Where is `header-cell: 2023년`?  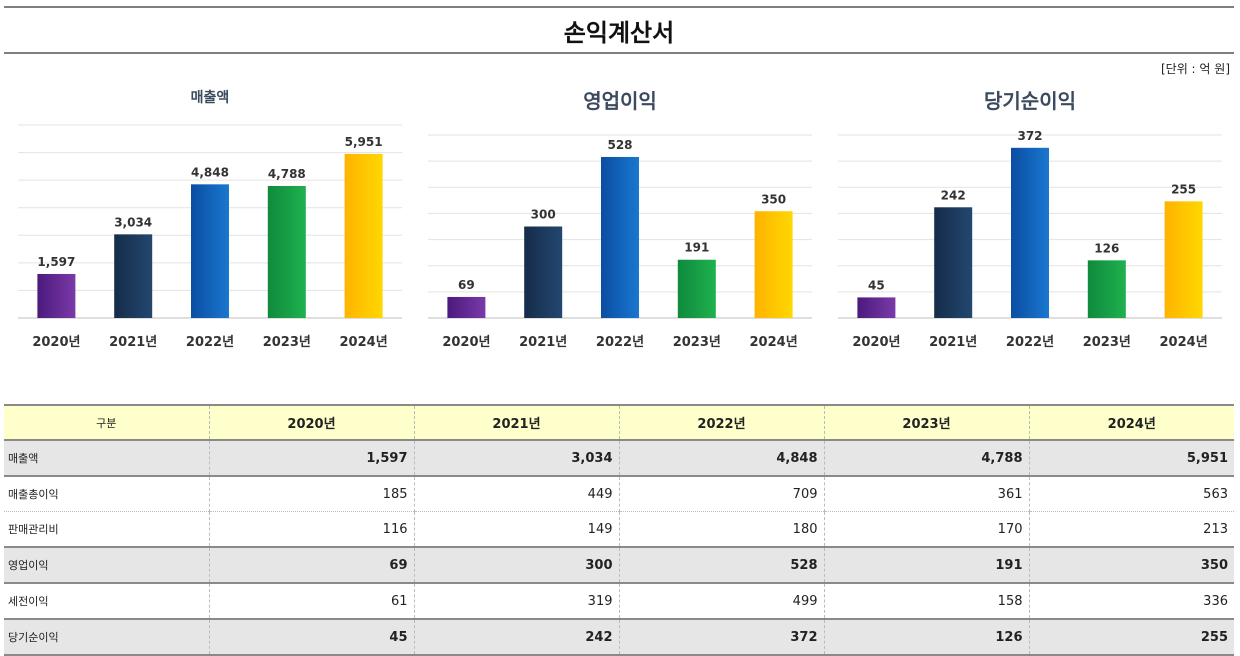
header-cell: 2023년 is located at coordinates (926, 422).